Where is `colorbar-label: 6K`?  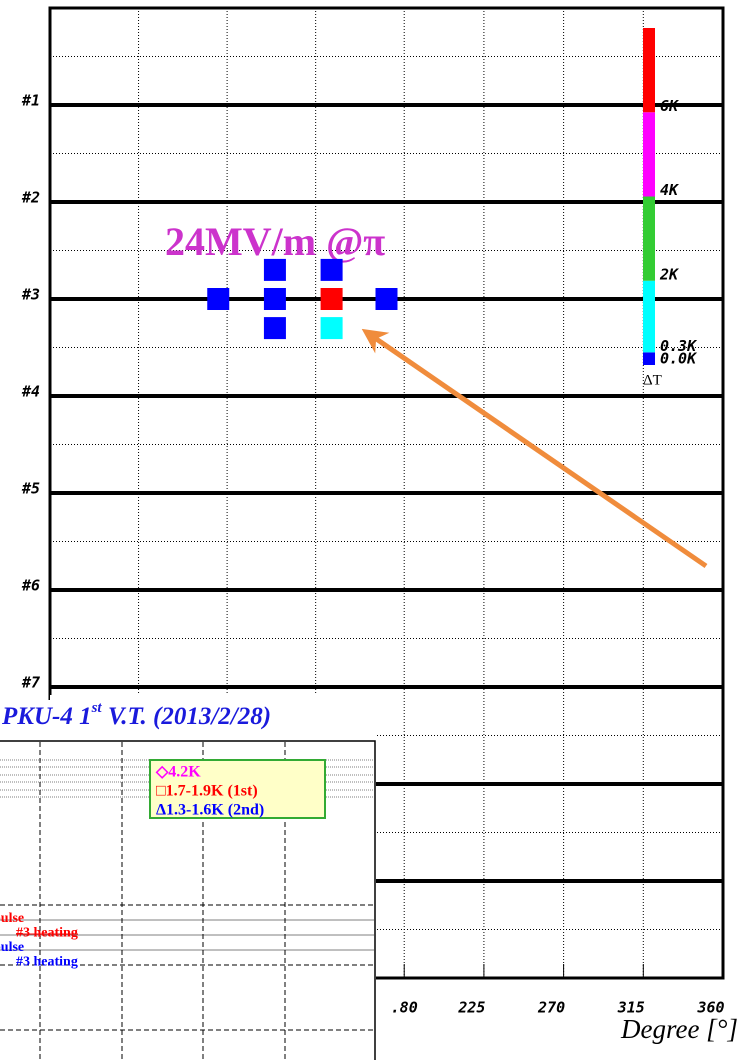 colorbar-label: 6K is located at coordinates (670, 106).